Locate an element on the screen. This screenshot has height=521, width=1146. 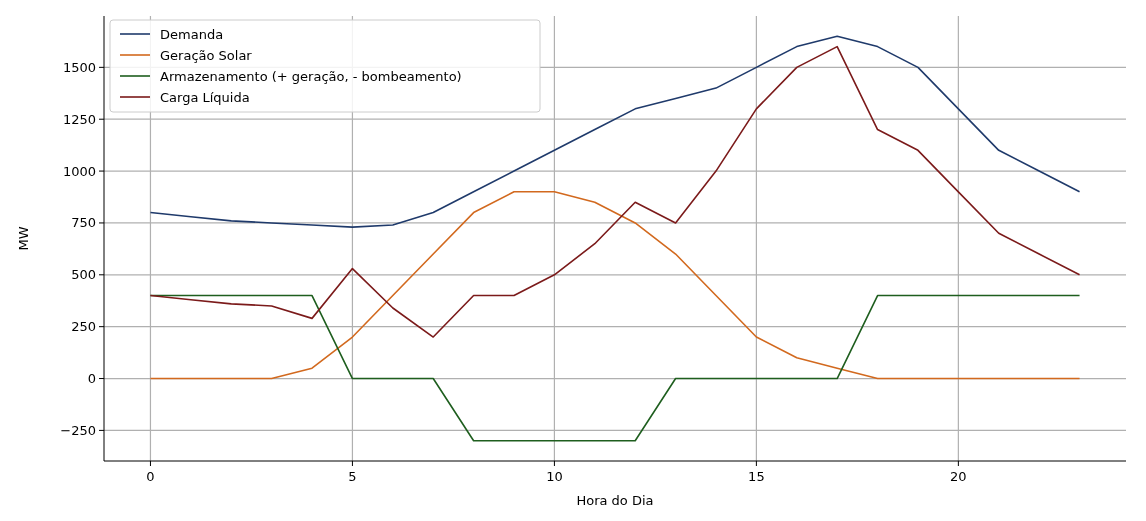
legend-label: Carga Líquida is located at coordinates (205, 97).